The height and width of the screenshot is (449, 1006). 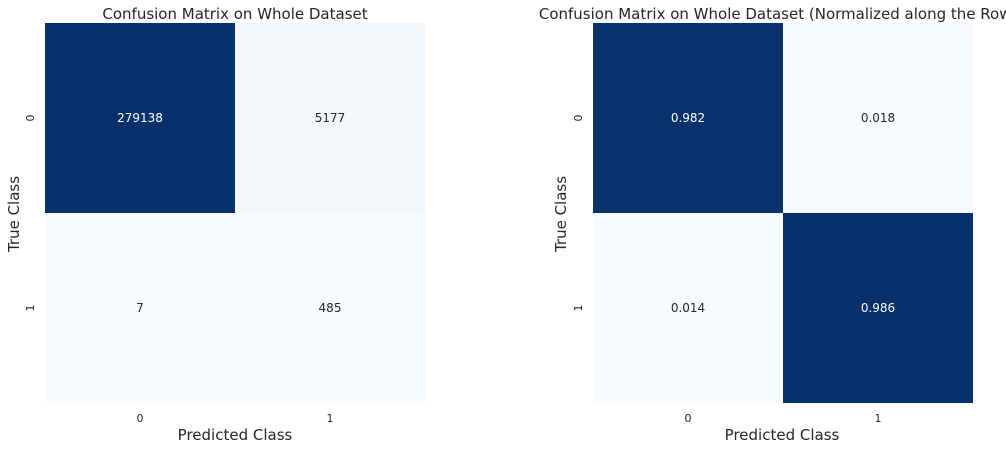 I want to click on cell-label-r0-c1: 0.018, so click(x=878, y=118).